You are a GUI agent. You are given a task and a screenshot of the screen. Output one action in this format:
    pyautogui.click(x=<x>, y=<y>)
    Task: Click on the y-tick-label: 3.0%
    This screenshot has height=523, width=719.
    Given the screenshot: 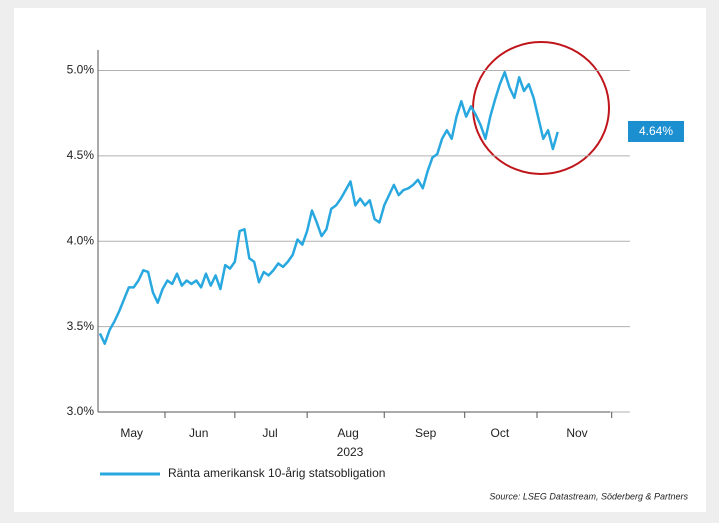 What is the action you would take?
    pyautogui.click(x=81, y=411)
    